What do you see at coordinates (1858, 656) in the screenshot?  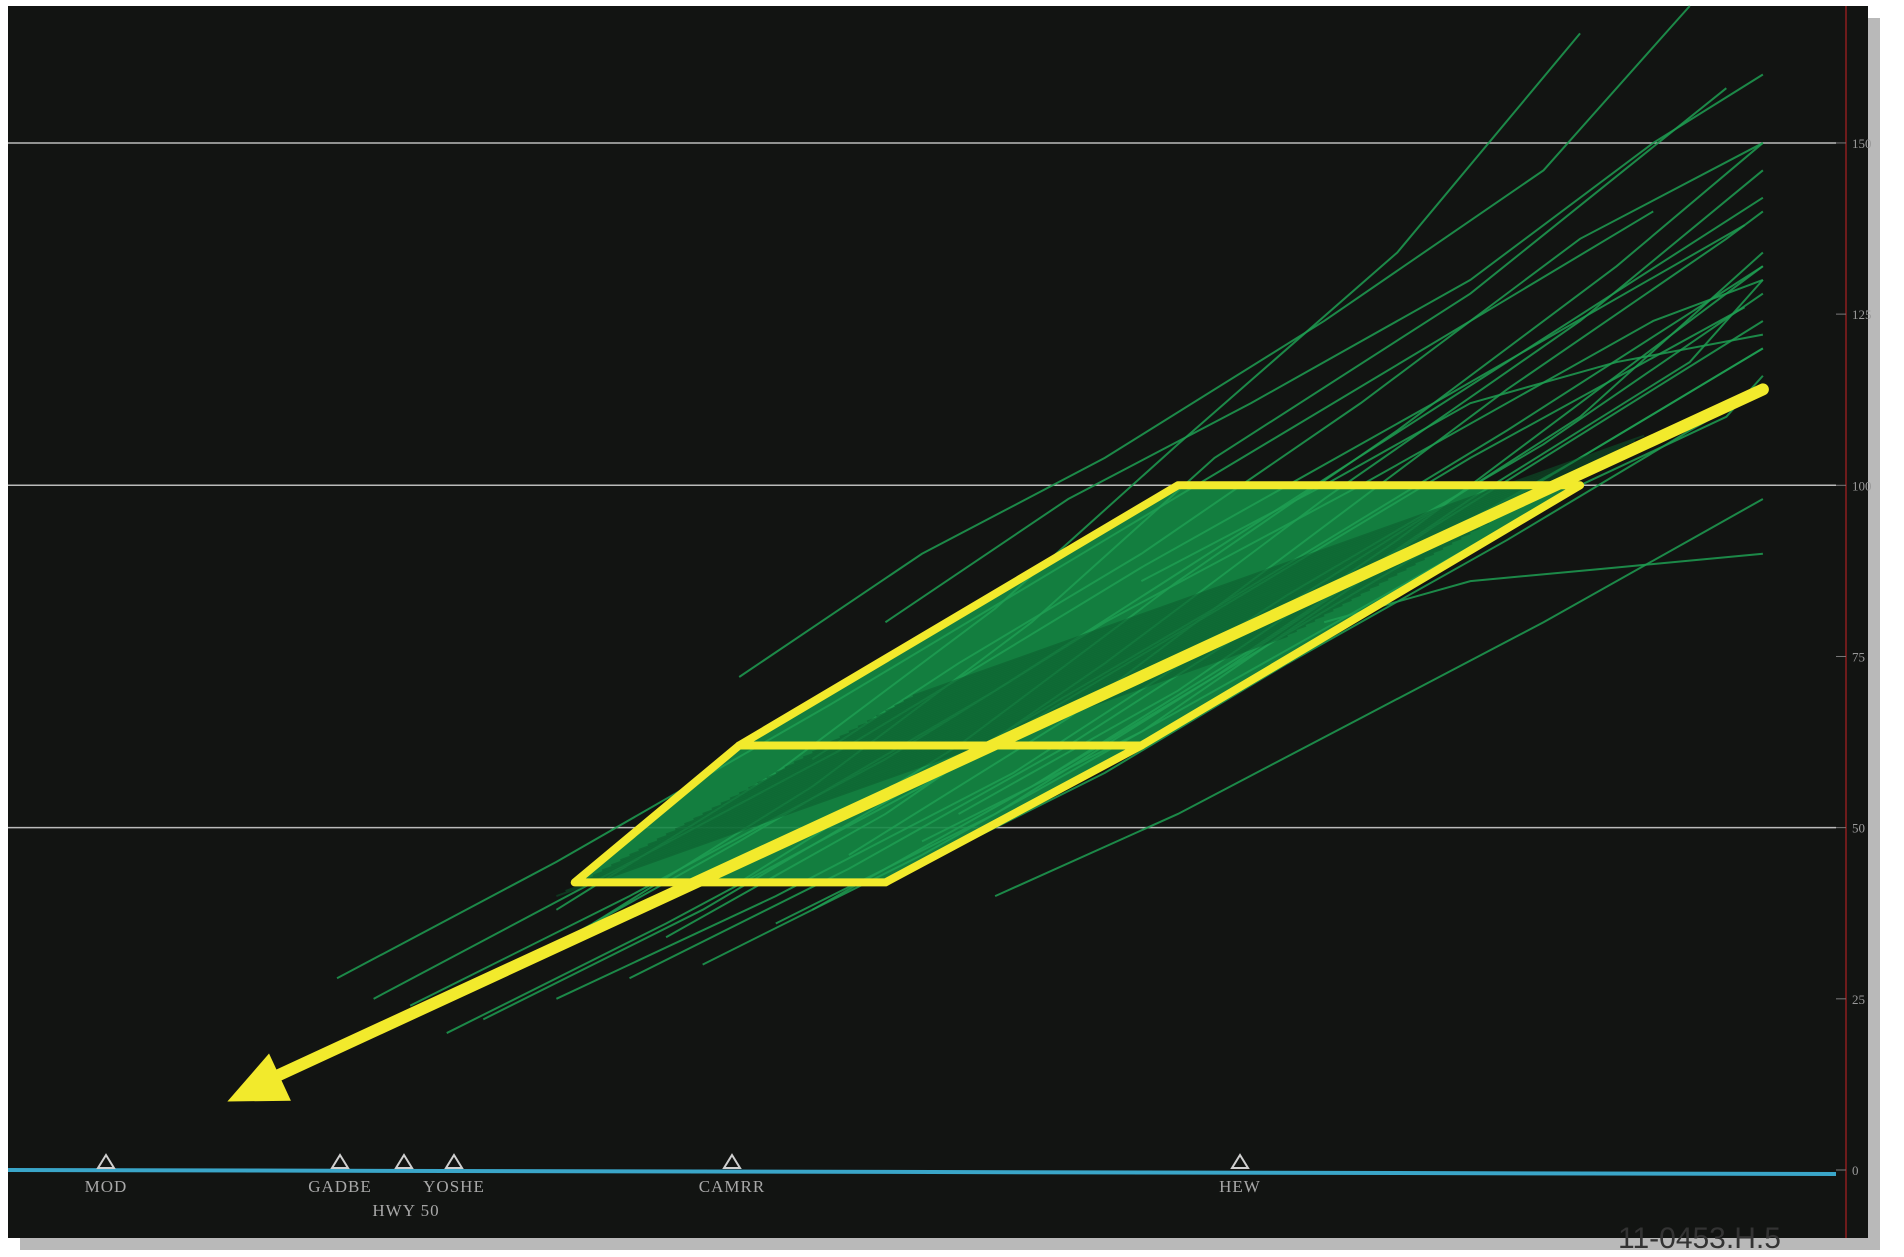 I see `y-tick-label: 75` at bounding box center [1858, 656].